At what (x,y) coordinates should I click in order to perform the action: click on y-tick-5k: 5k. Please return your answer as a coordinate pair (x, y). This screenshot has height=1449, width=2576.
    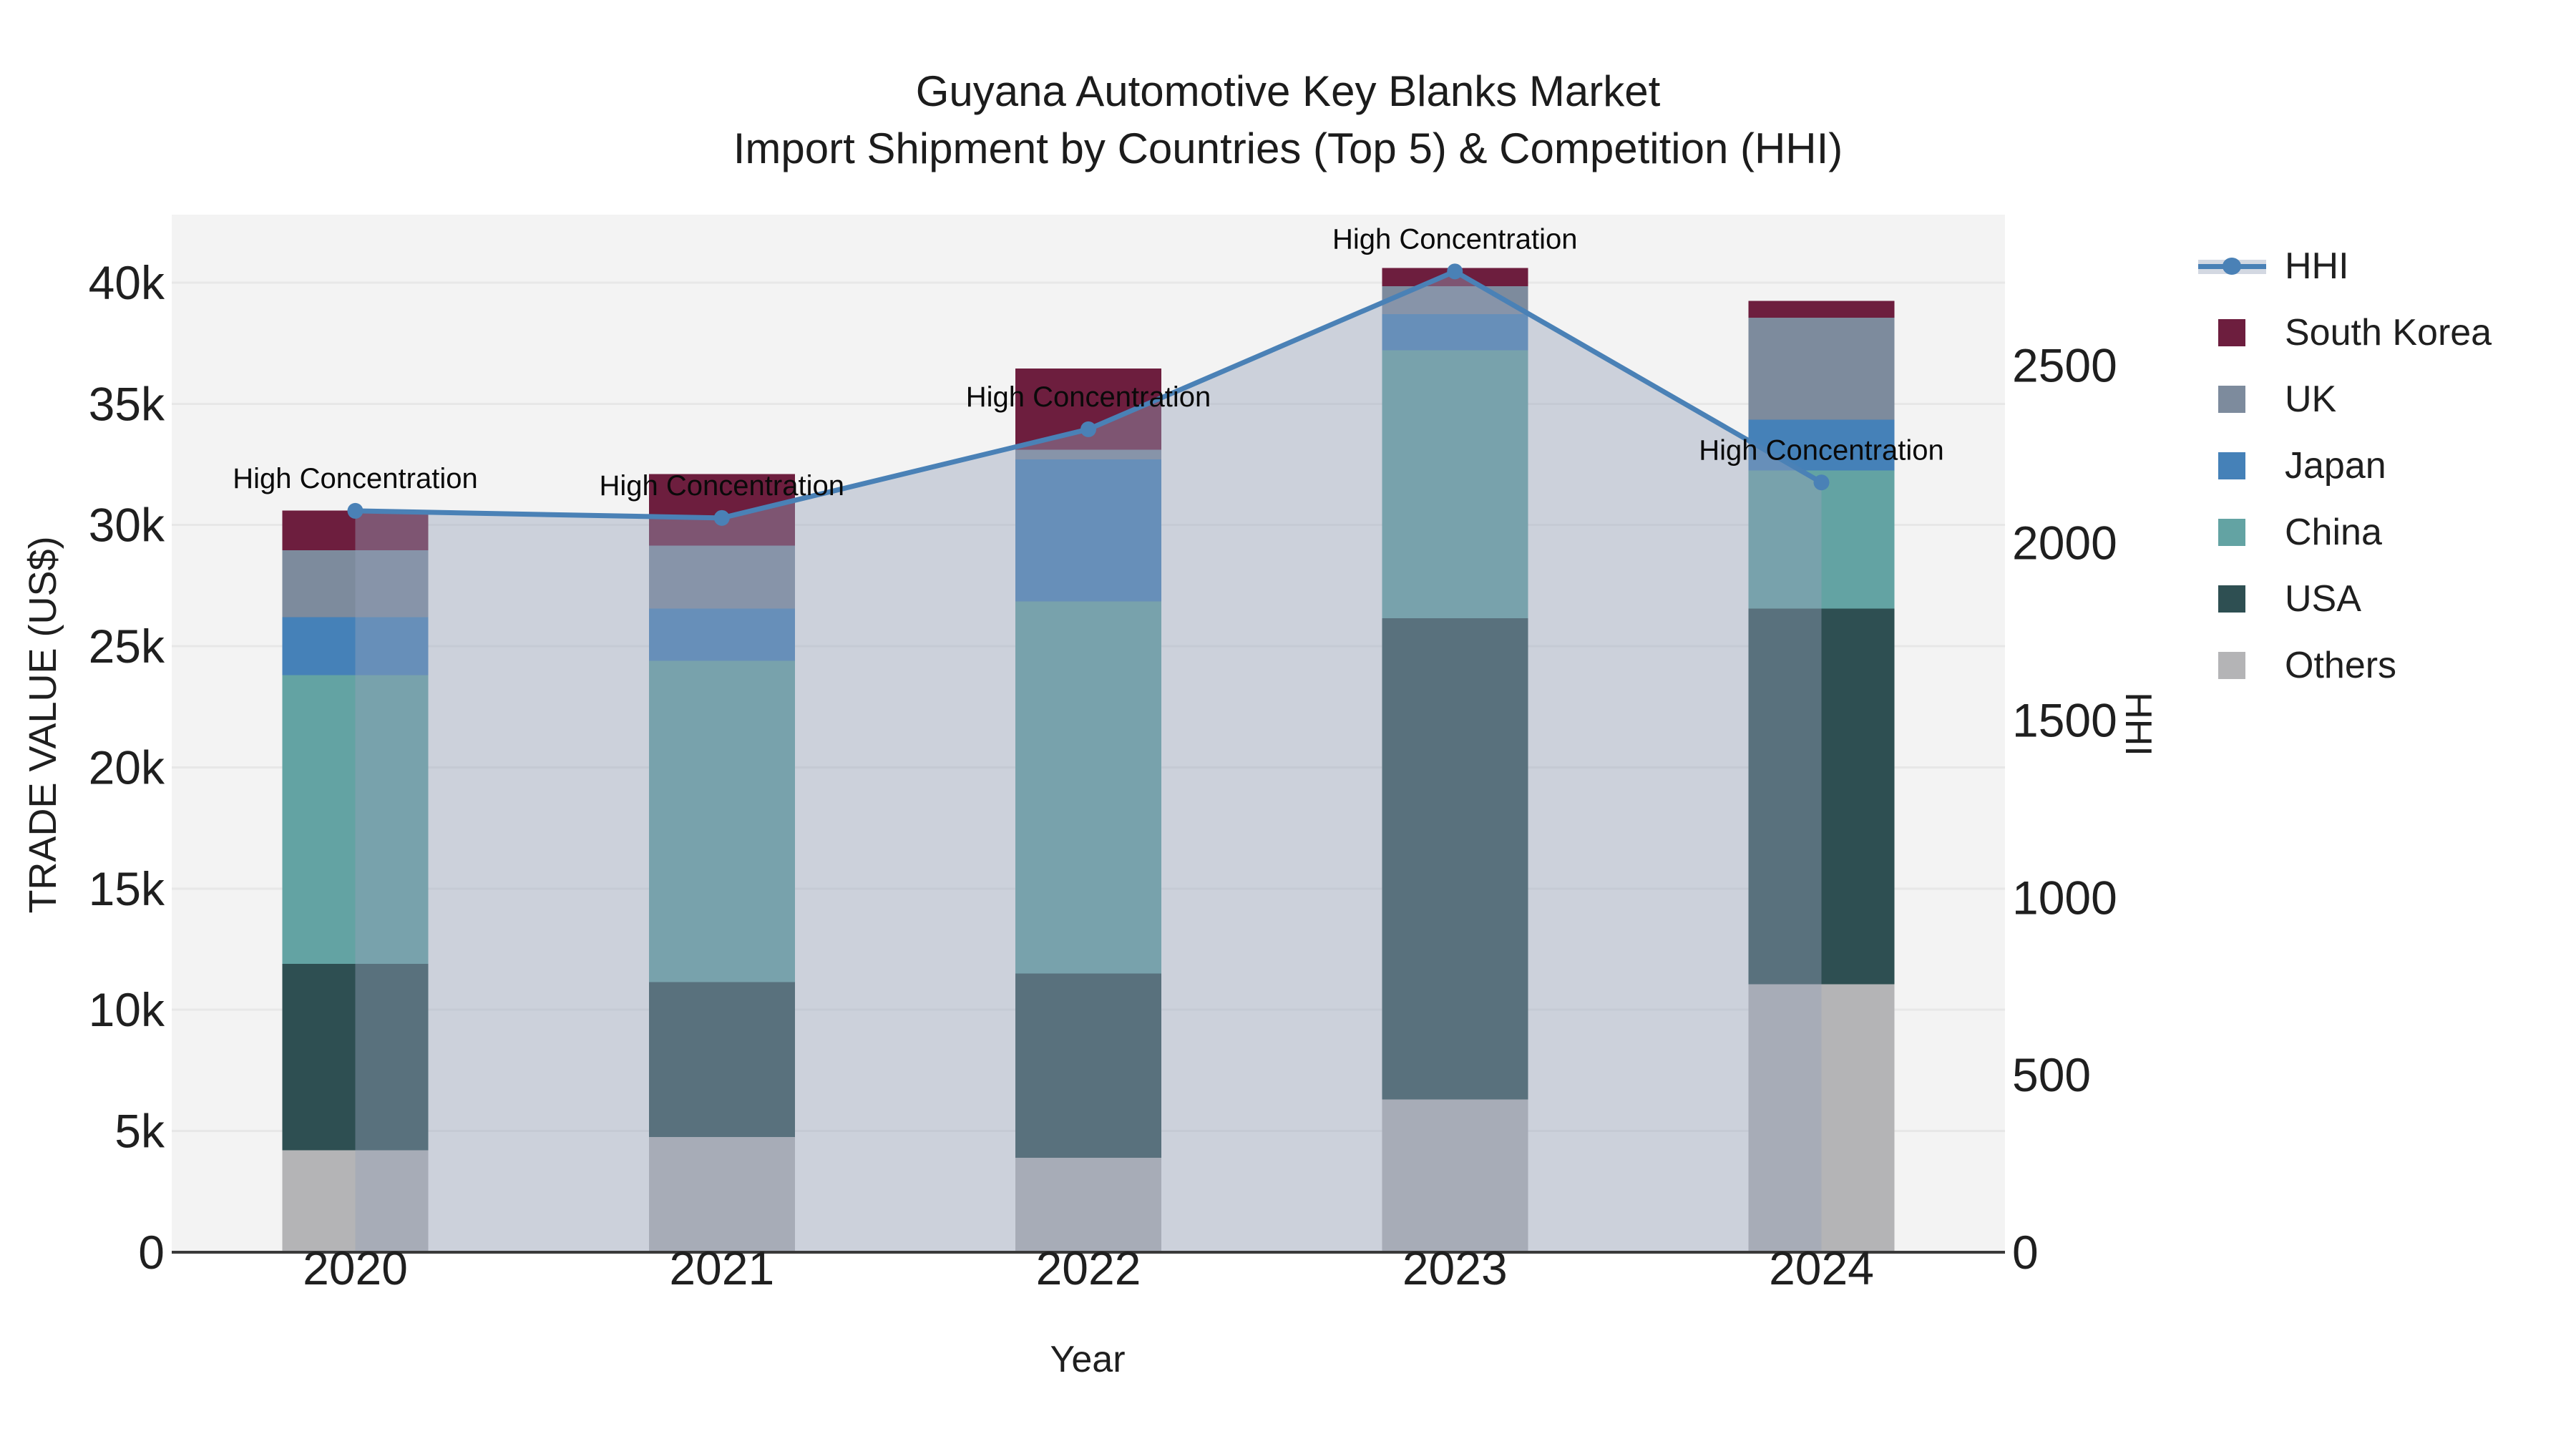
    Looking at the image, I should click on (139, 1131).